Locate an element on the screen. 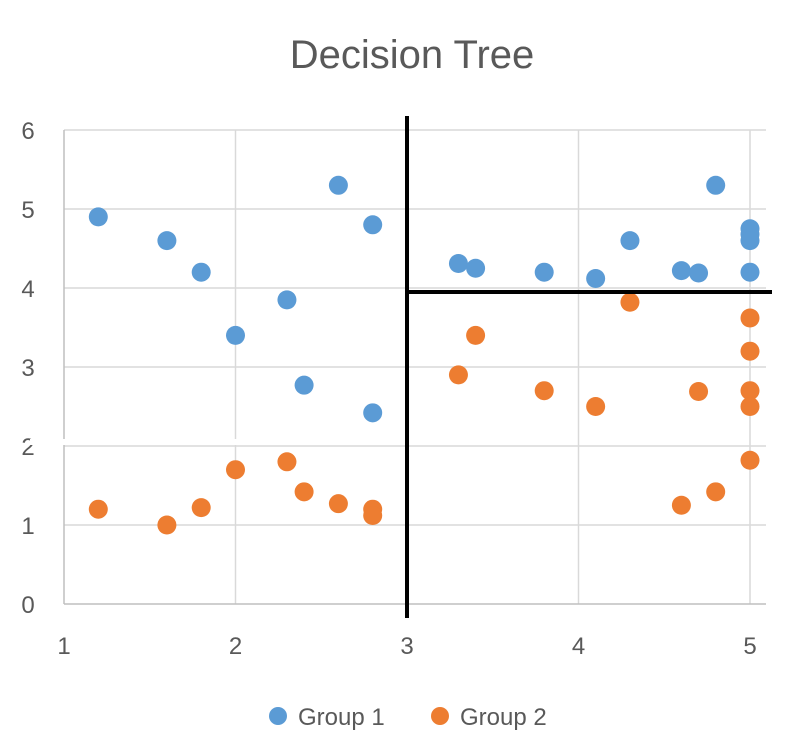 This screenshot has width=804, height=753. y-tick-label: 4 is located at coordinates (27, 289).